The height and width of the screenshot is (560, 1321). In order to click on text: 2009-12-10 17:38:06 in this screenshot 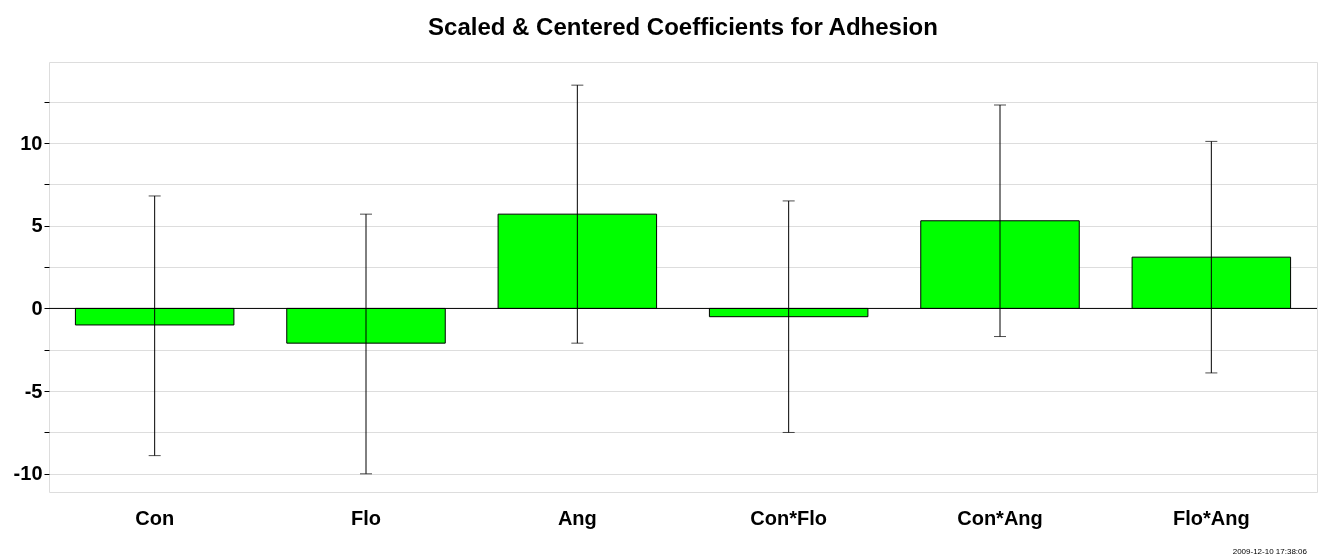, I will do `click(1270, 551)`.